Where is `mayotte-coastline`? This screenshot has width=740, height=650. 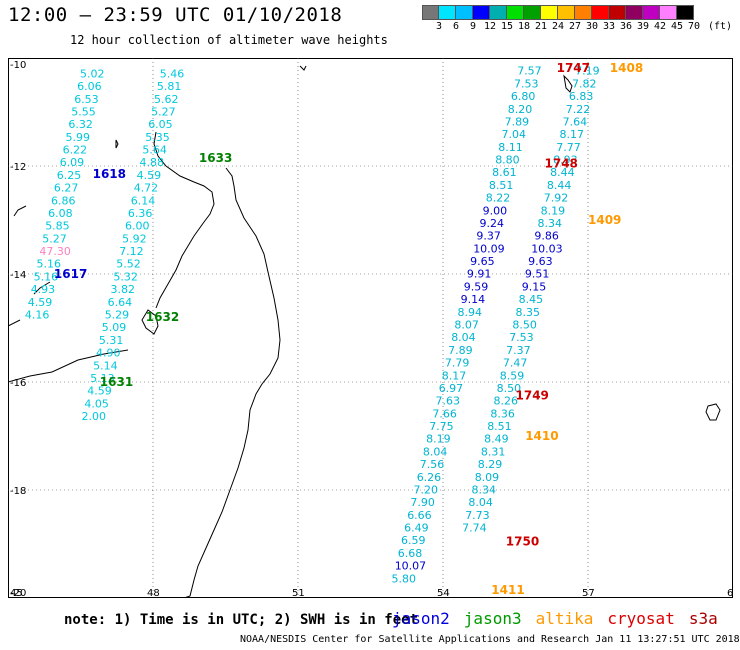 mayotte-coastline is located at coordinates (117, 144).